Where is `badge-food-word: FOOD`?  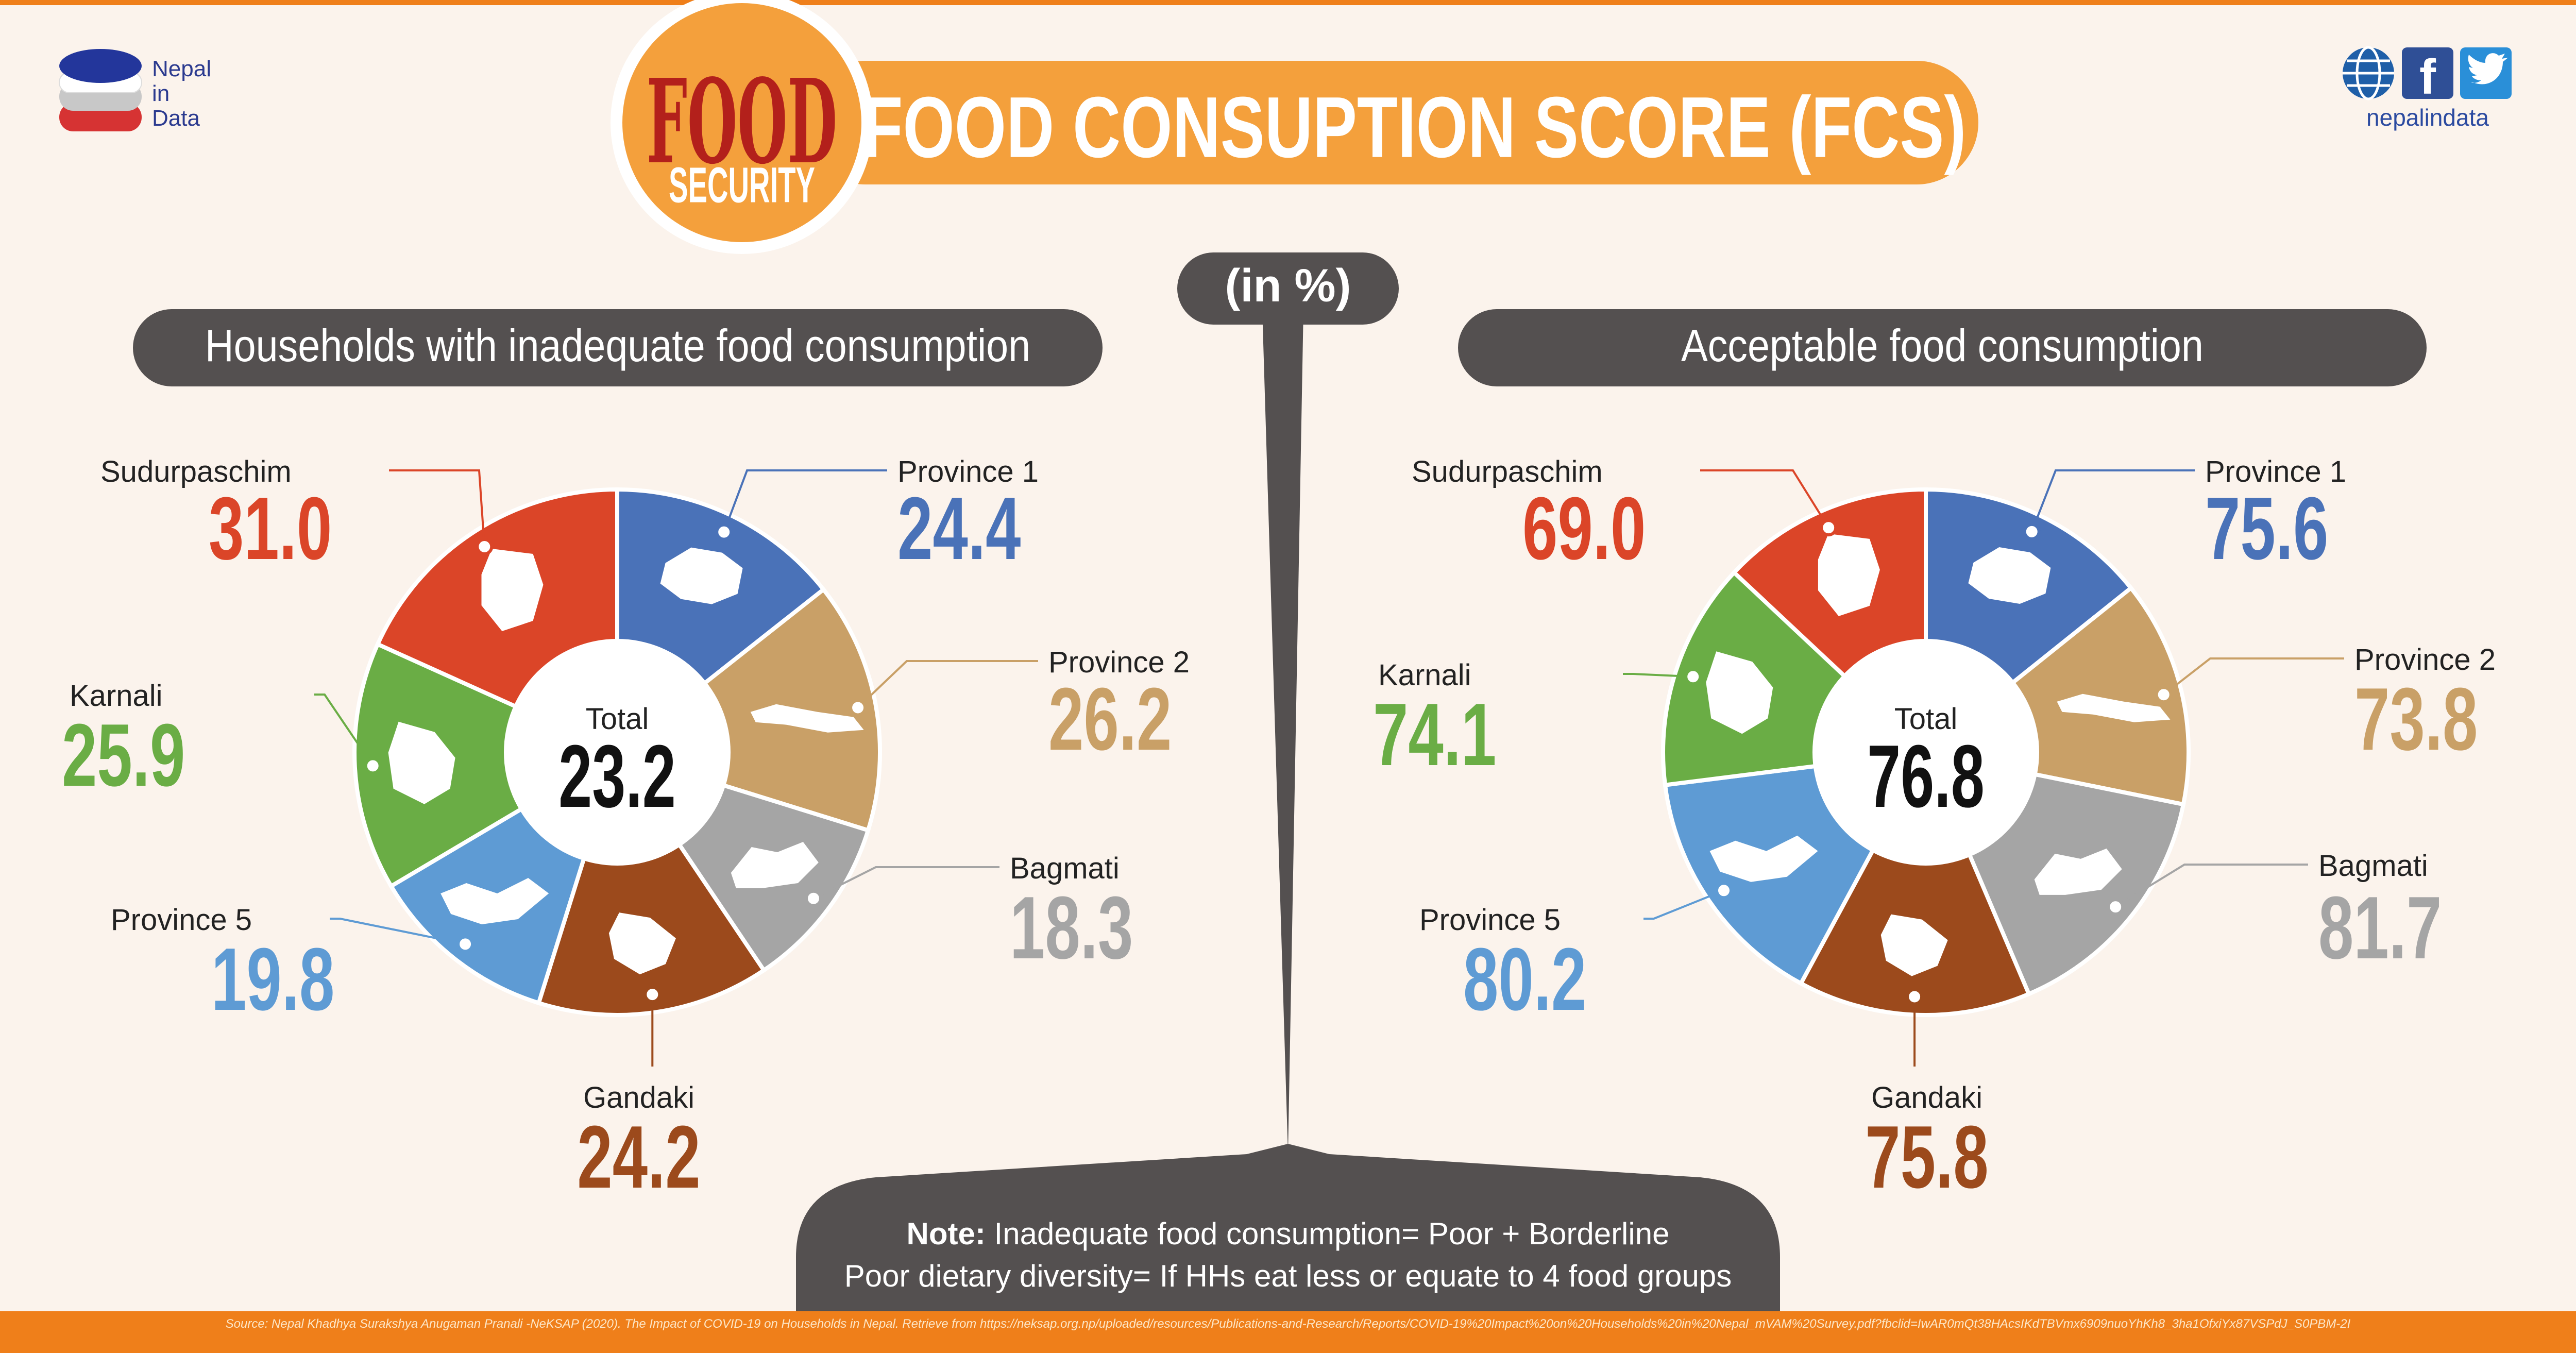
badge-food-word: FOOD is located at coordinates (742, 121).